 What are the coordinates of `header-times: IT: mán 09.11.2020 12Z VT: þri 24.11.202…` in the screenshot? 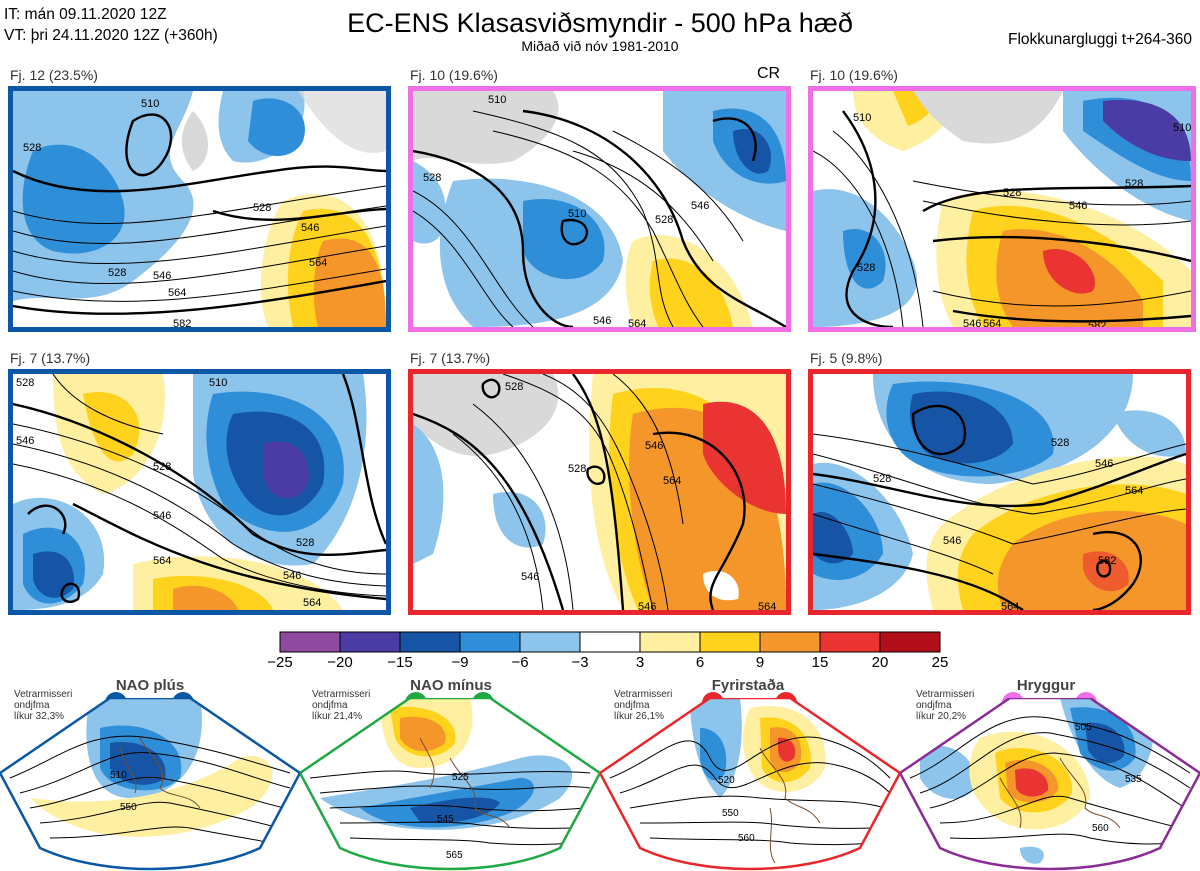 It's located at (111, 25).